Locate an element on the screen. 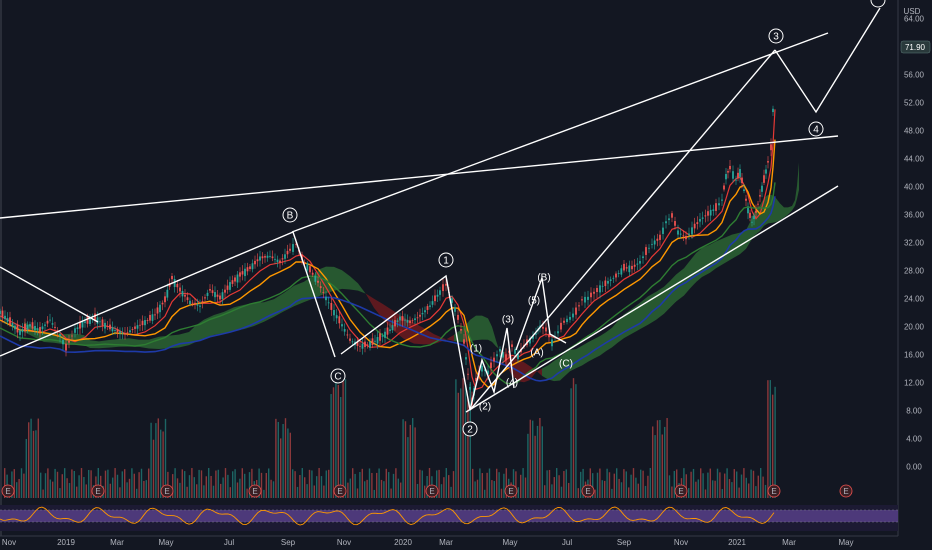  x-tick-label: Sep is located at coordinates (624, 542).